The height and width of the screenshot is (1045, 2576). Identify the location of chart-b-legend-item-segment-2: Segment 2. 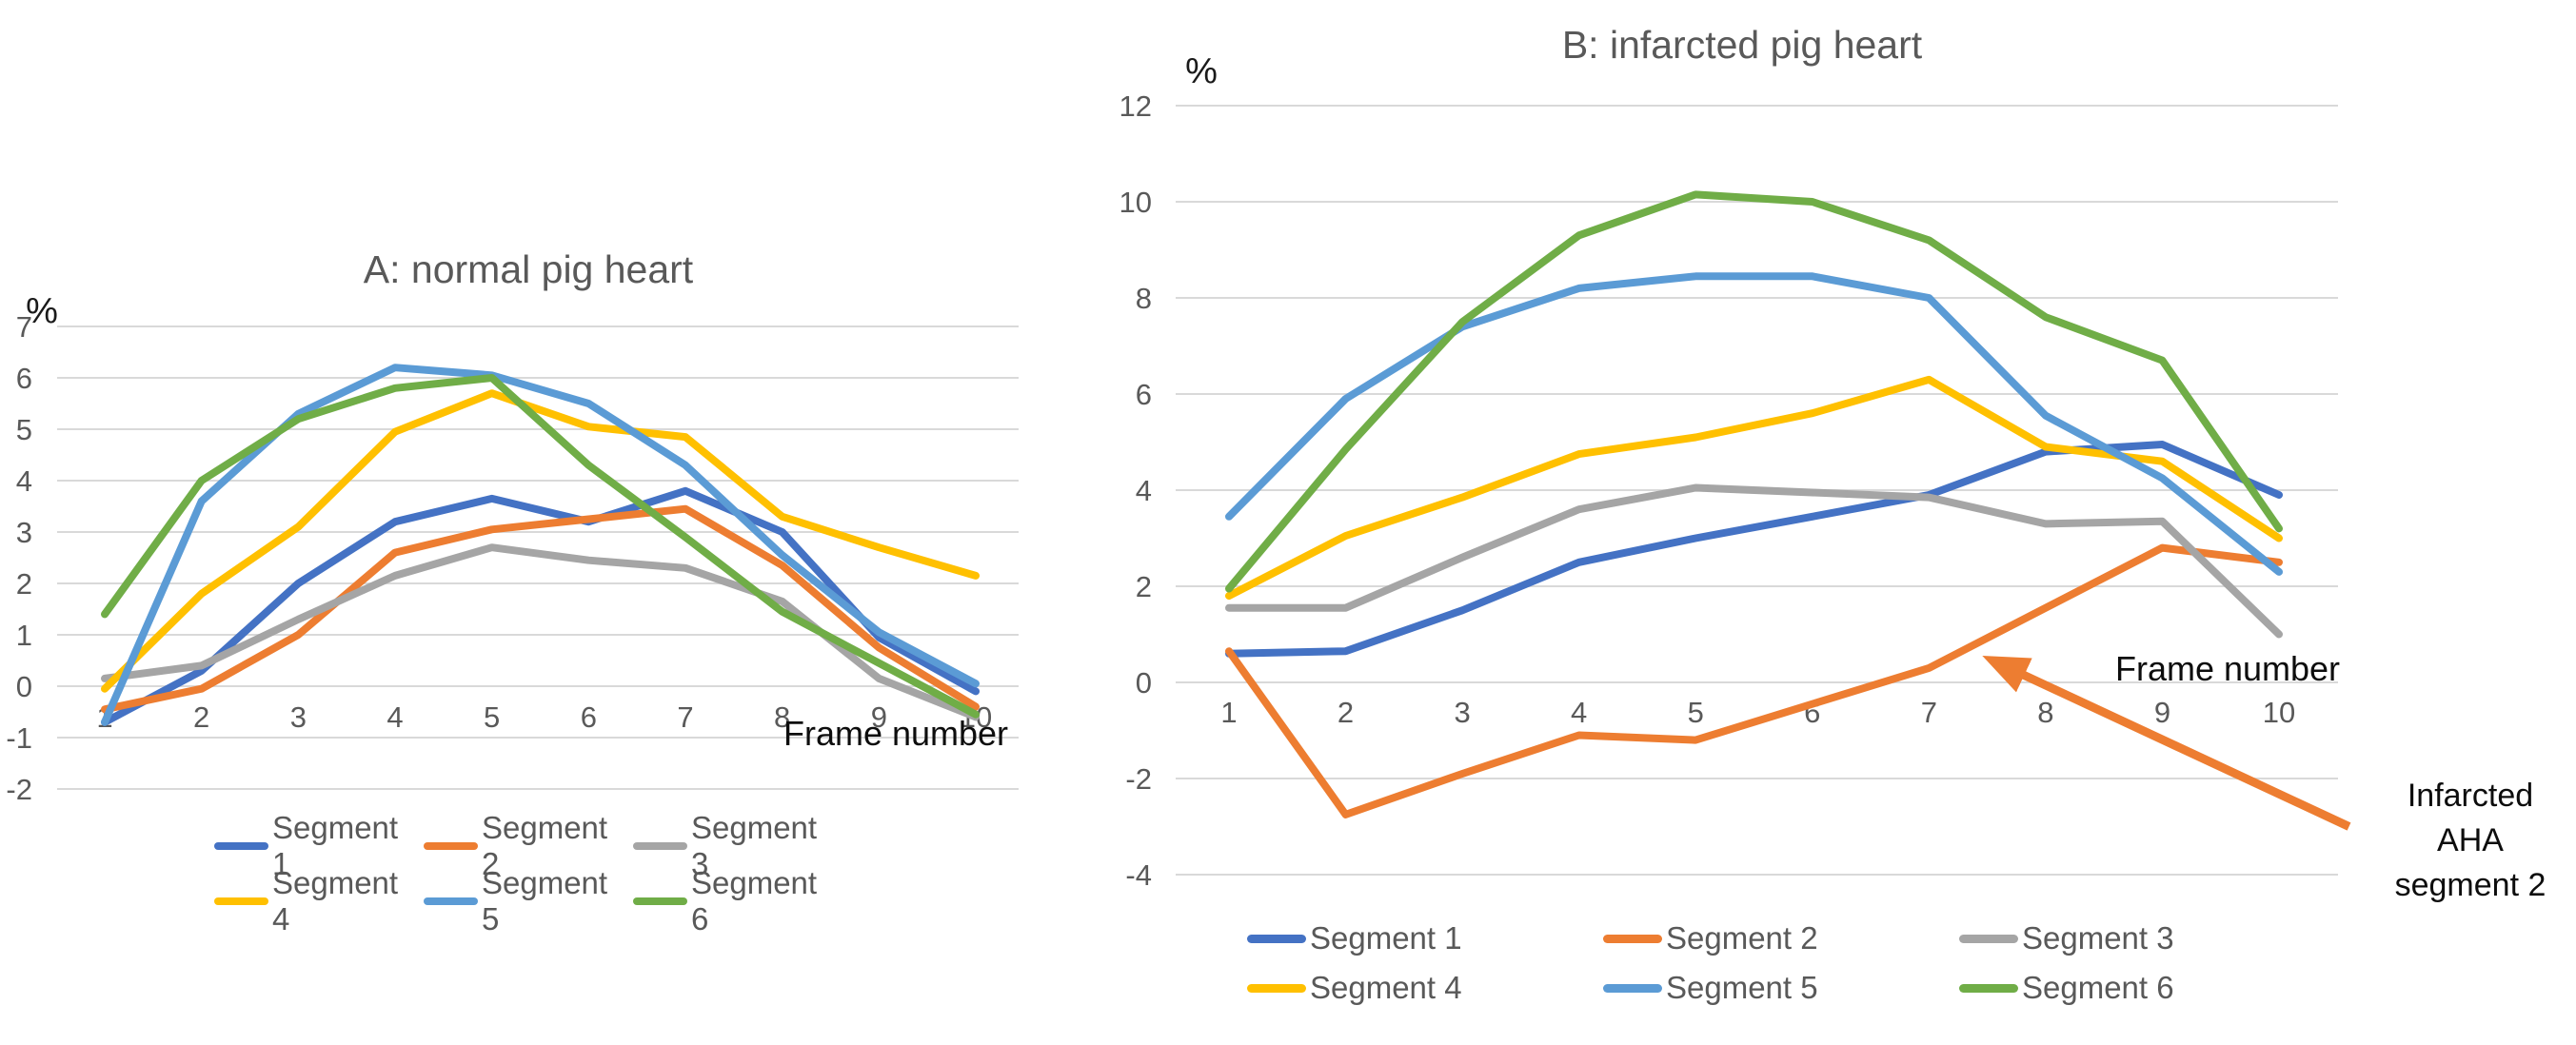
(1781, 938).